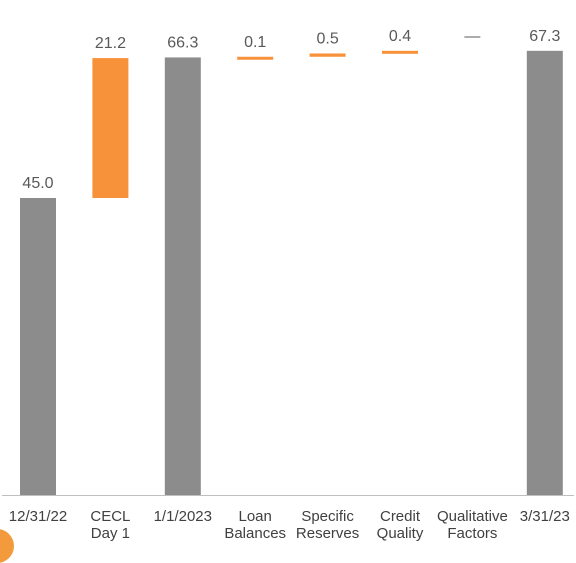  What do you see at coordinates (327, 533) in the screenshot?
I see `x-tick-label: Reserves` at bounding box center [327, 533].